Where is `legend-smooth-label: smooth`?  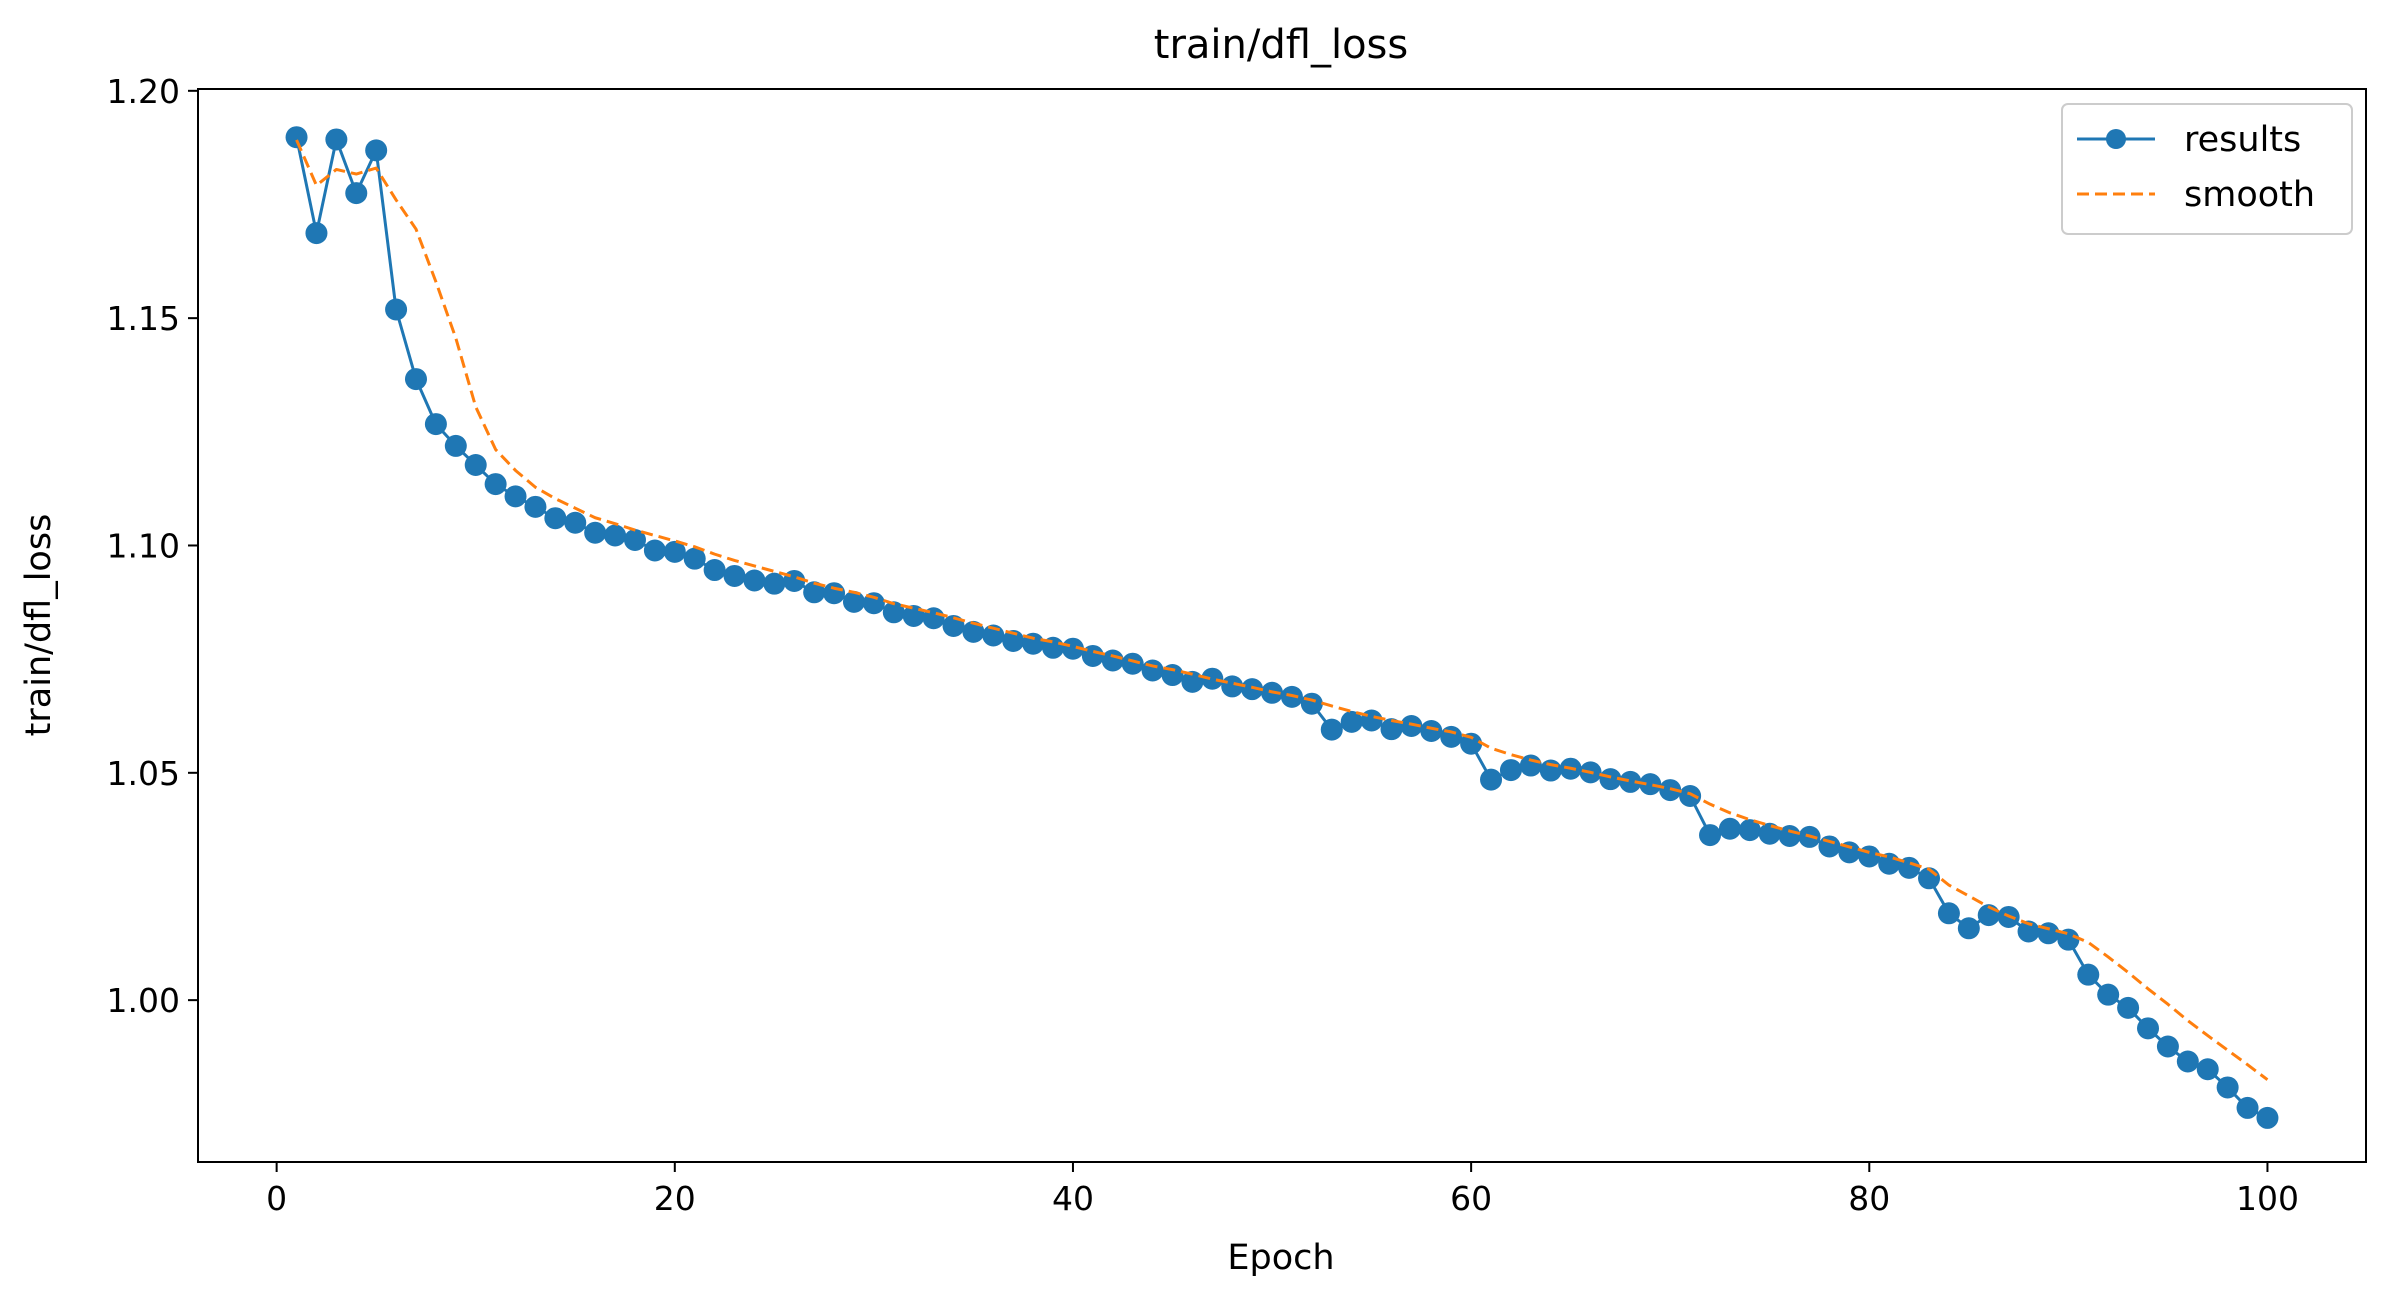
legend-smooth-label: smooth is located at coordinates (2249, 195).